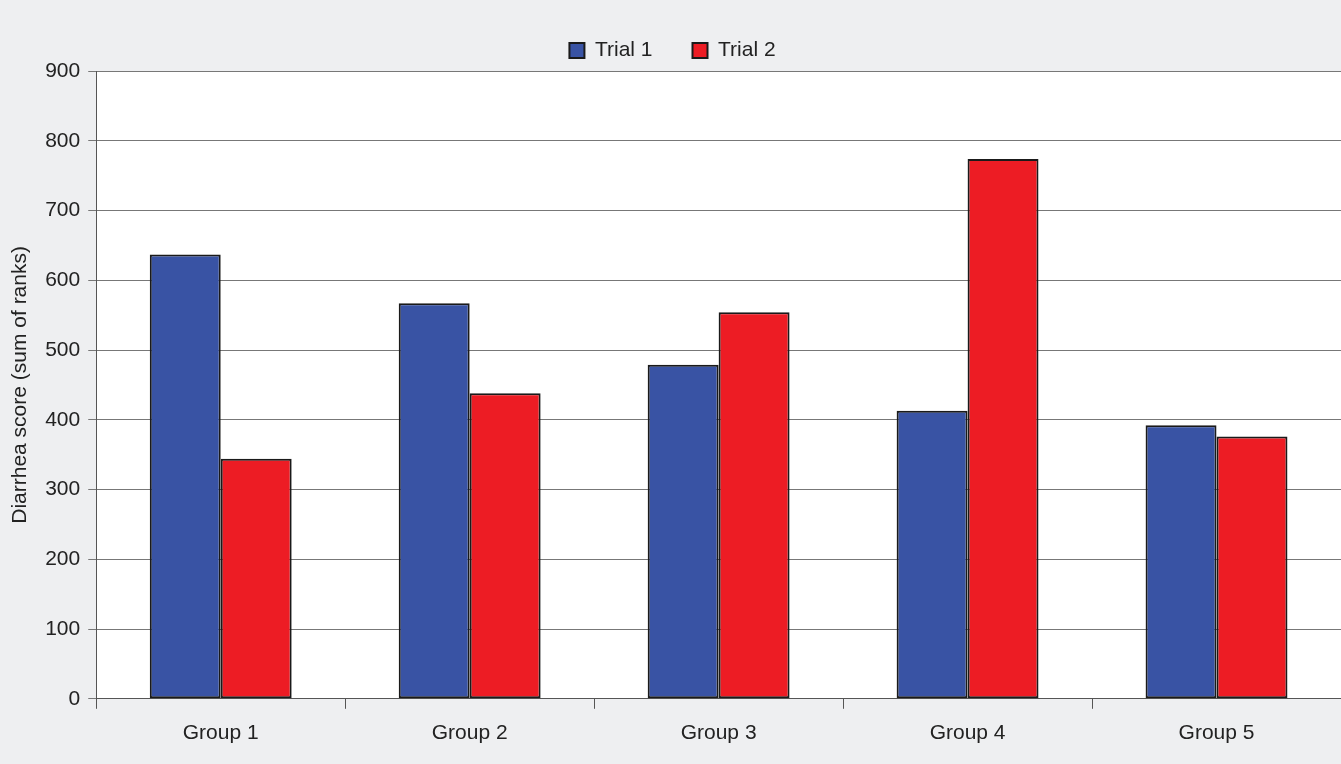  What do you see at coordinates (63, 558) in the screenshot?
I see `y-tick-label: 200` at bounding box center [63, 558].